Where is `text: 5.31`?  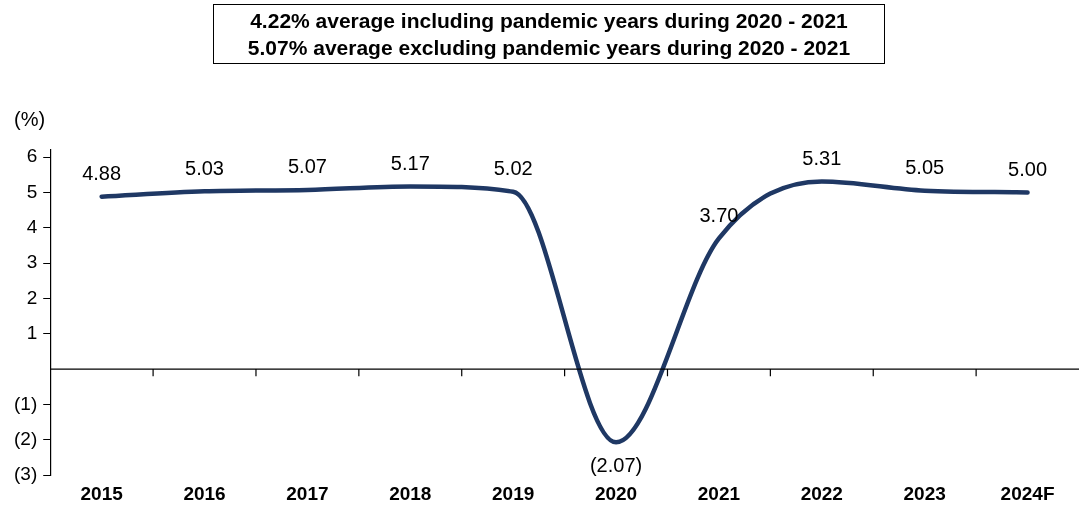 text: 5.31 is located at coordinates (822, 157).